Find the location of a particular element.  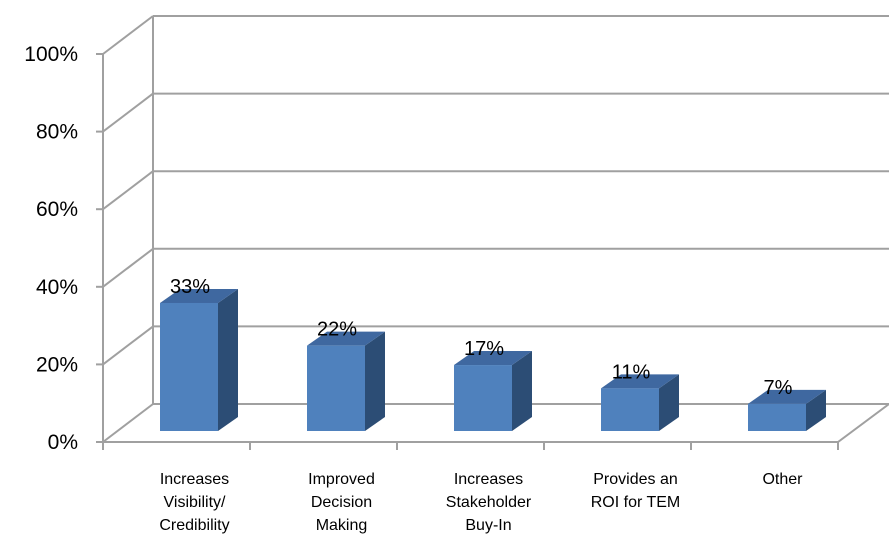

data-label: 11% is located at coordinates (631, 372).